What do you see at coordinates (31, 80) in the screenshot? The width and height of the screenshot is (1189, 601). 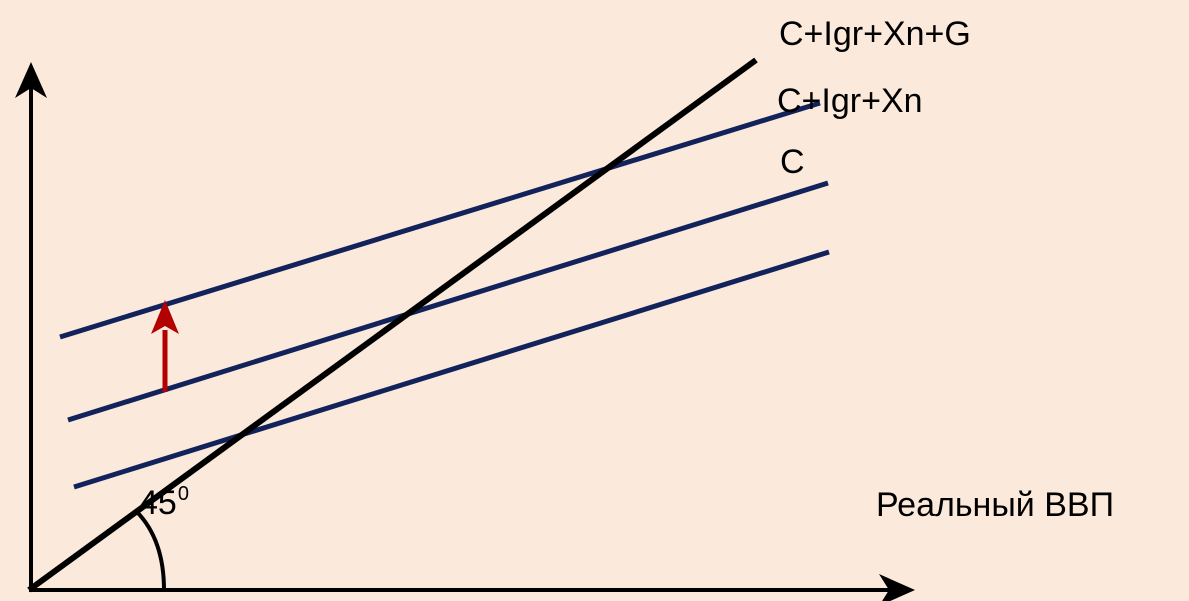 I see `y-axis-arrowhead` at bounding box center [31, 80].